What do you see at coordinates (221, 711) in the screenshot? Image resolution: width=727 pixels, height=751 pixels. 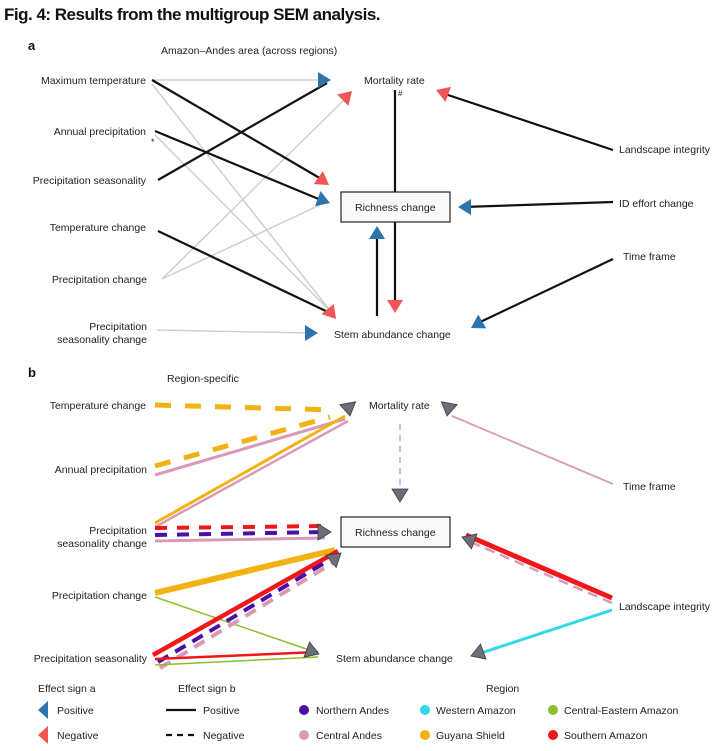 I see `legend-positive-b: Positive` at bounding box center [221, 711].